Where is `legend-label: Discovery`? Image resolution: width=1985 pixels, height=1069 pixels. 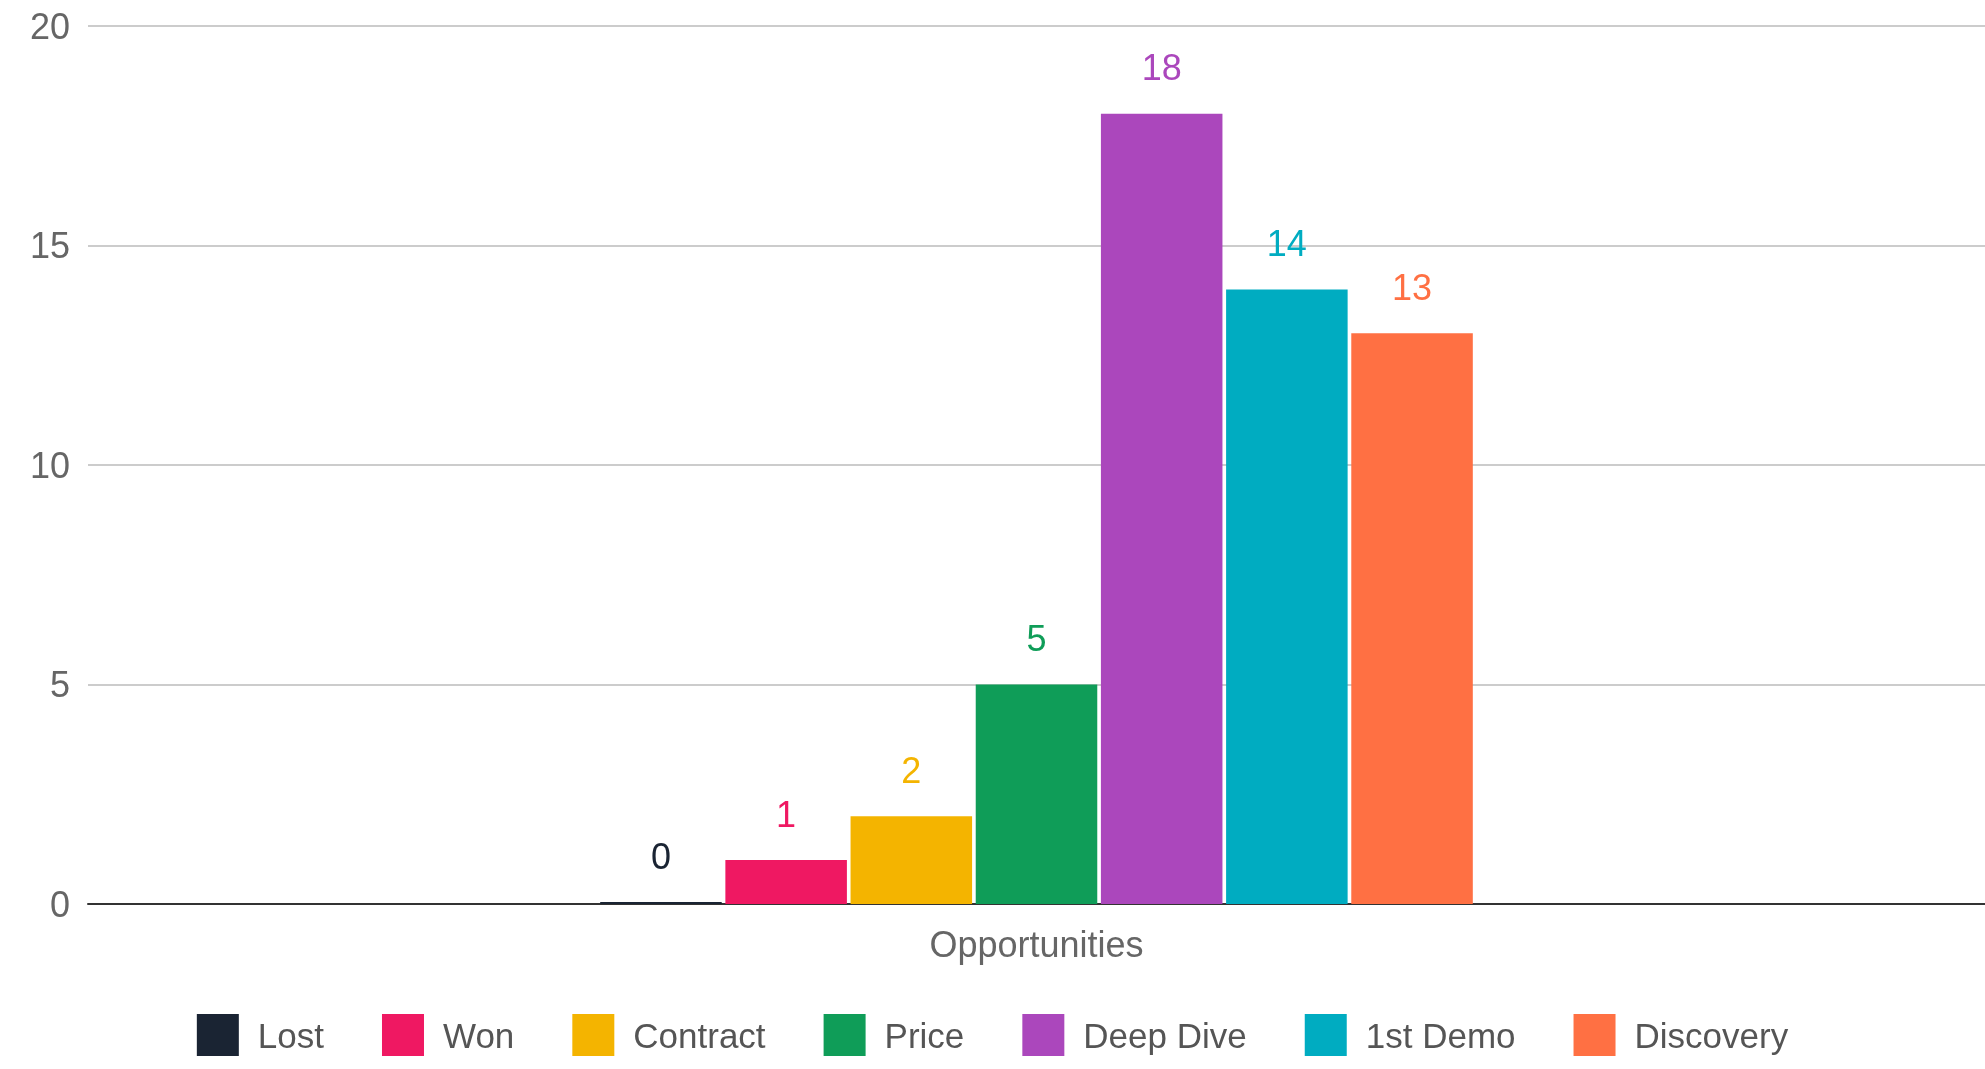
legend-label: Discovery is located at coordinates (1711, 1035).